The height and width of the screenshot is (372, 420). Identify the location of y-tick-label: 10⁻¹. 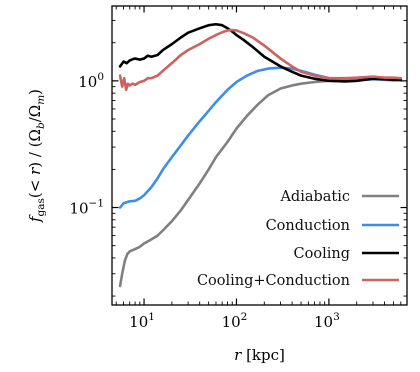
(86, 208).